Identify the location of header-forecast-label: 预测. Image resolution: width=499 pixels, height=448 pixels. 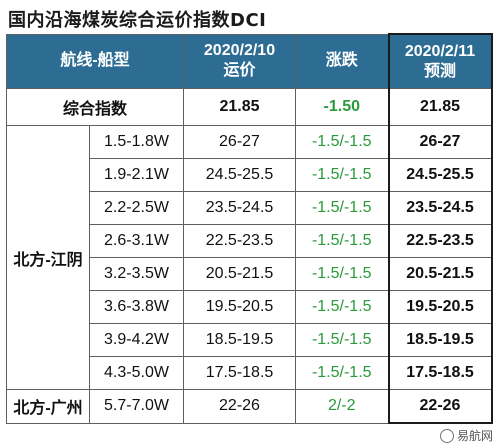
(439, 71).